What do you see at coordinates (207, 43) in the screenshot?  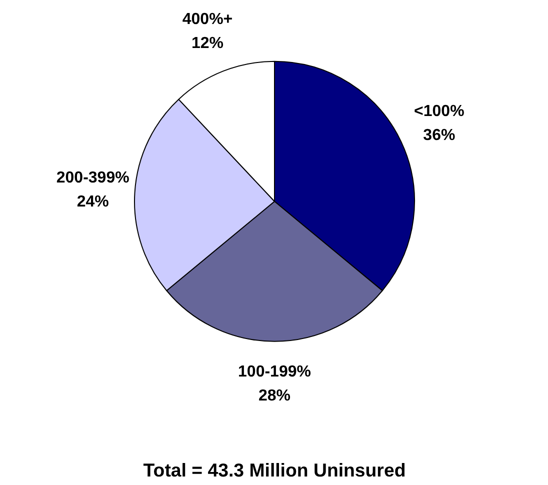 I see `data-label: 12%` at bounding box center [207, 43].